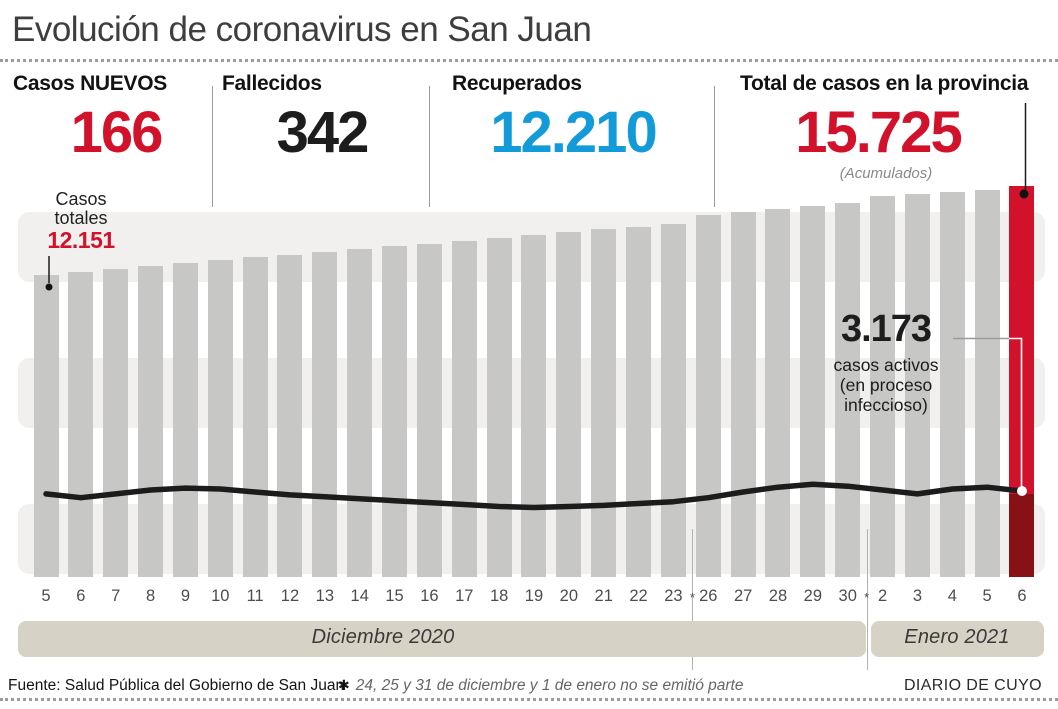  I want to click on axis-label: 10, so click(220, 596).